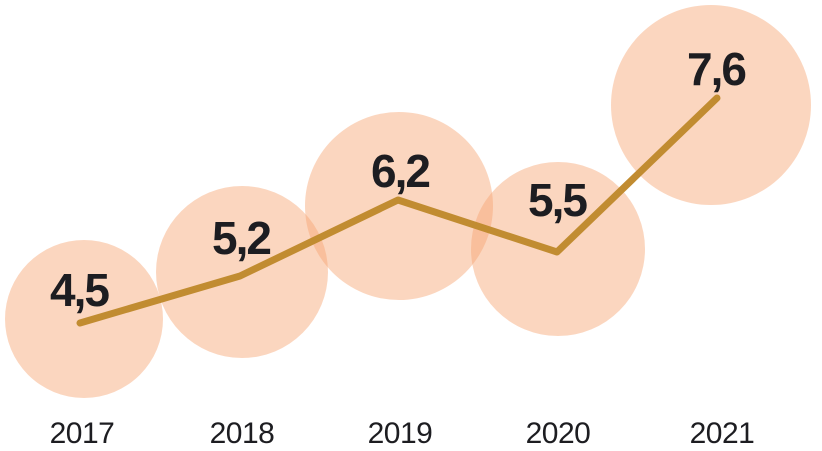 This screenshot has width=822, height=451. I want to click on value-label-2019: 6,2, so click(401, 171).